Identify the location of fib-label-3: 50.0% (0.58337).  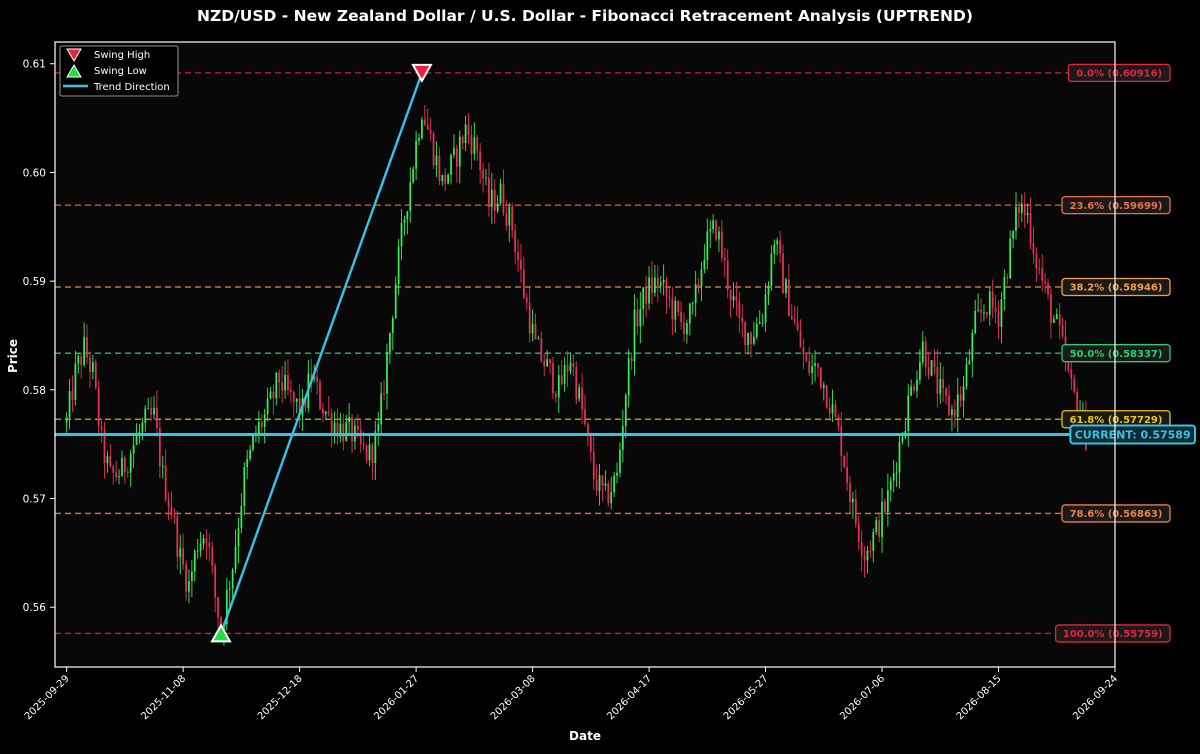
(1116, 353).